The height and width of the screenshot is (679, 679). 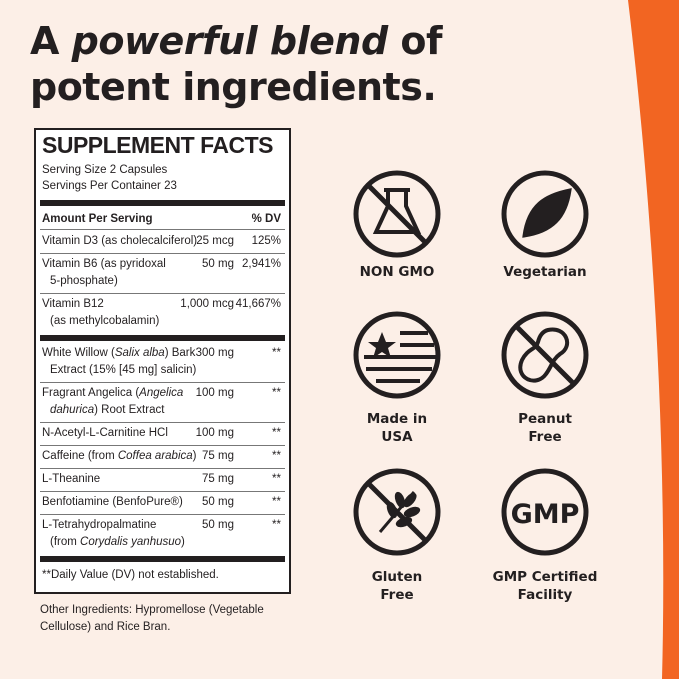 I want to click on facts-row: Caffeine (from Coffea arabica) 75 mg **, so click(x=162, y=456).